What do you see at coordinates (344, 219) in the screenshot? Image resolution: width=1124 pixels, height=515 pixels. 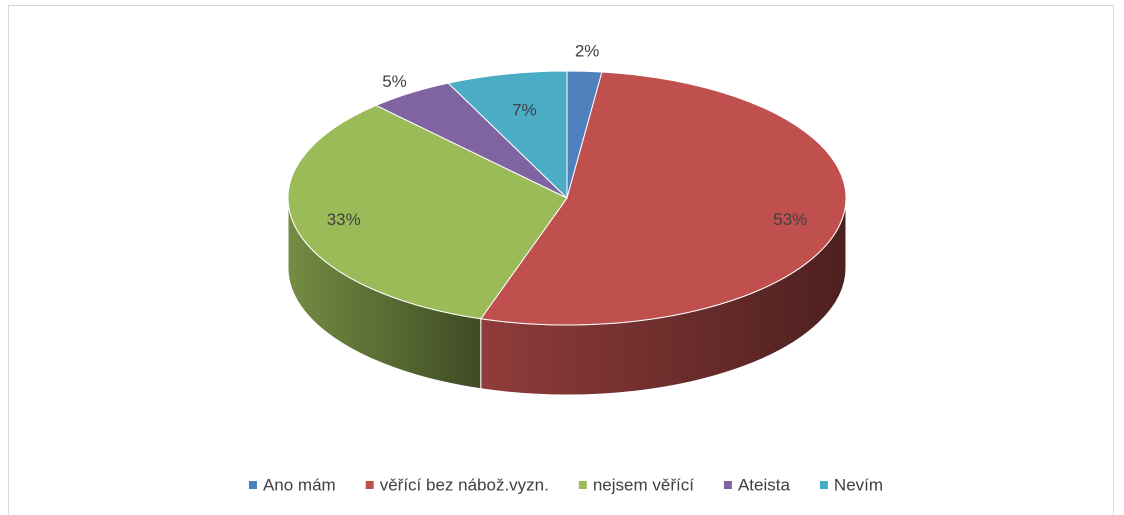 I see `data-label: 33%` at bounding box center [344, 219].